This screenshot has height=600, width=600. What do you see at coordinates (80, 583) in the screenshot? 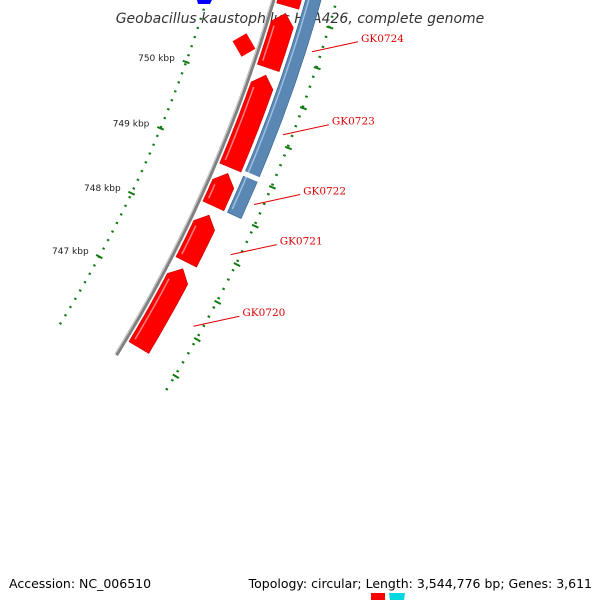
I see `accession-text: Accession: NC_006510` at bounding box center [80, 583].